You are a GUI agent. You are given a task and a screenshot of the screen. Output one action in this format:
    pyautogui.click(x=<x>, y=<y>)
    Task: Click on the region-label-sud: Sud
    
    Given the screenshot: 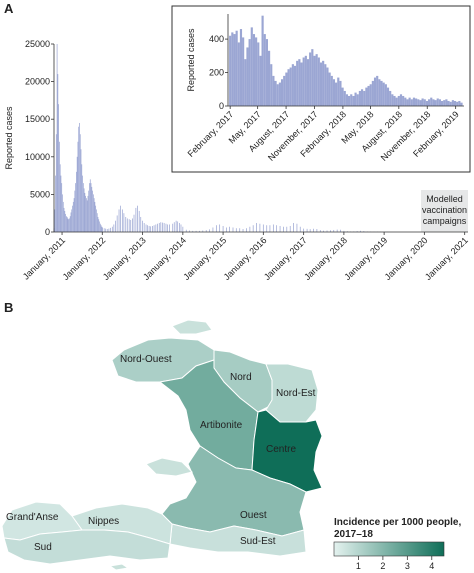 What is the action you would take?
    pyautogui.click(x=43, y=547)
    